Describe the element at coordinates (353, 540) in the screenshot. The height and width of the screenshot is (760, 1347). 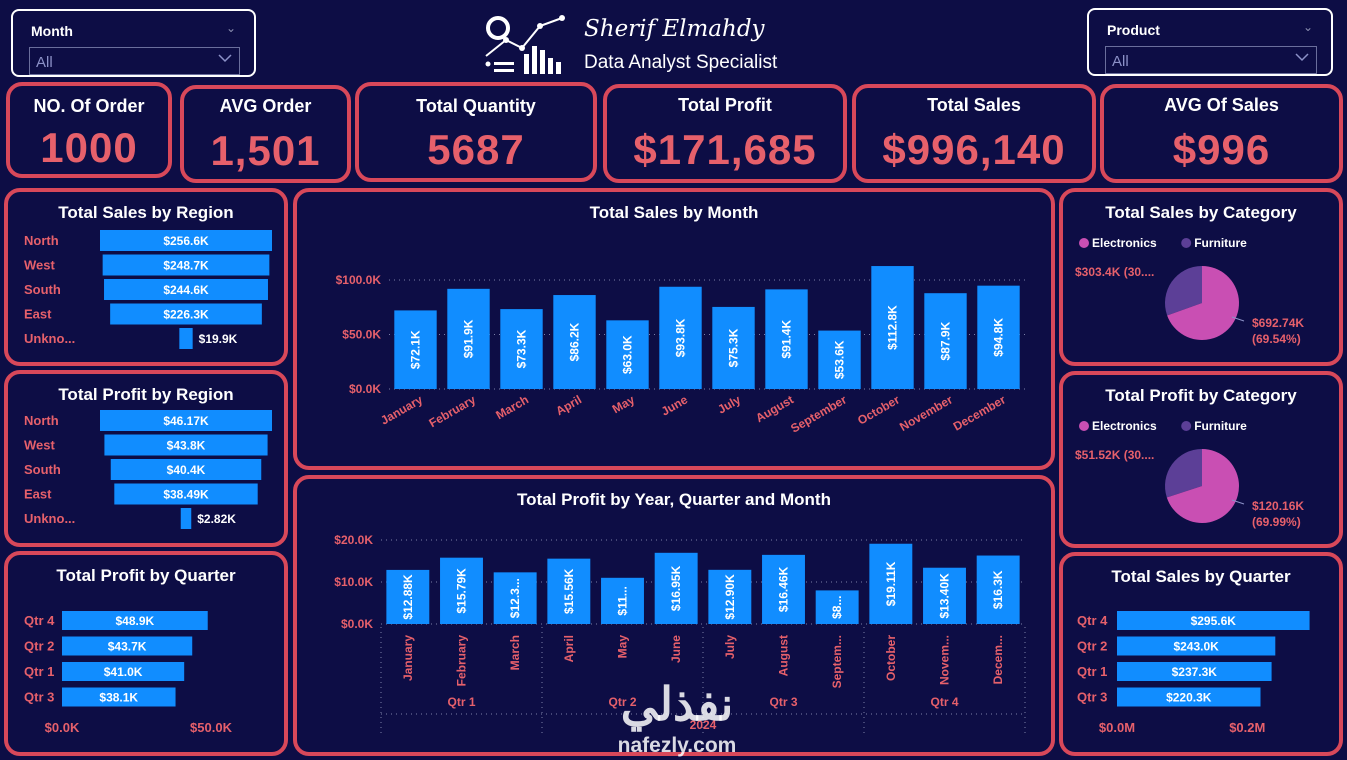
I see `y-tick-label: $20.0K` at that location.